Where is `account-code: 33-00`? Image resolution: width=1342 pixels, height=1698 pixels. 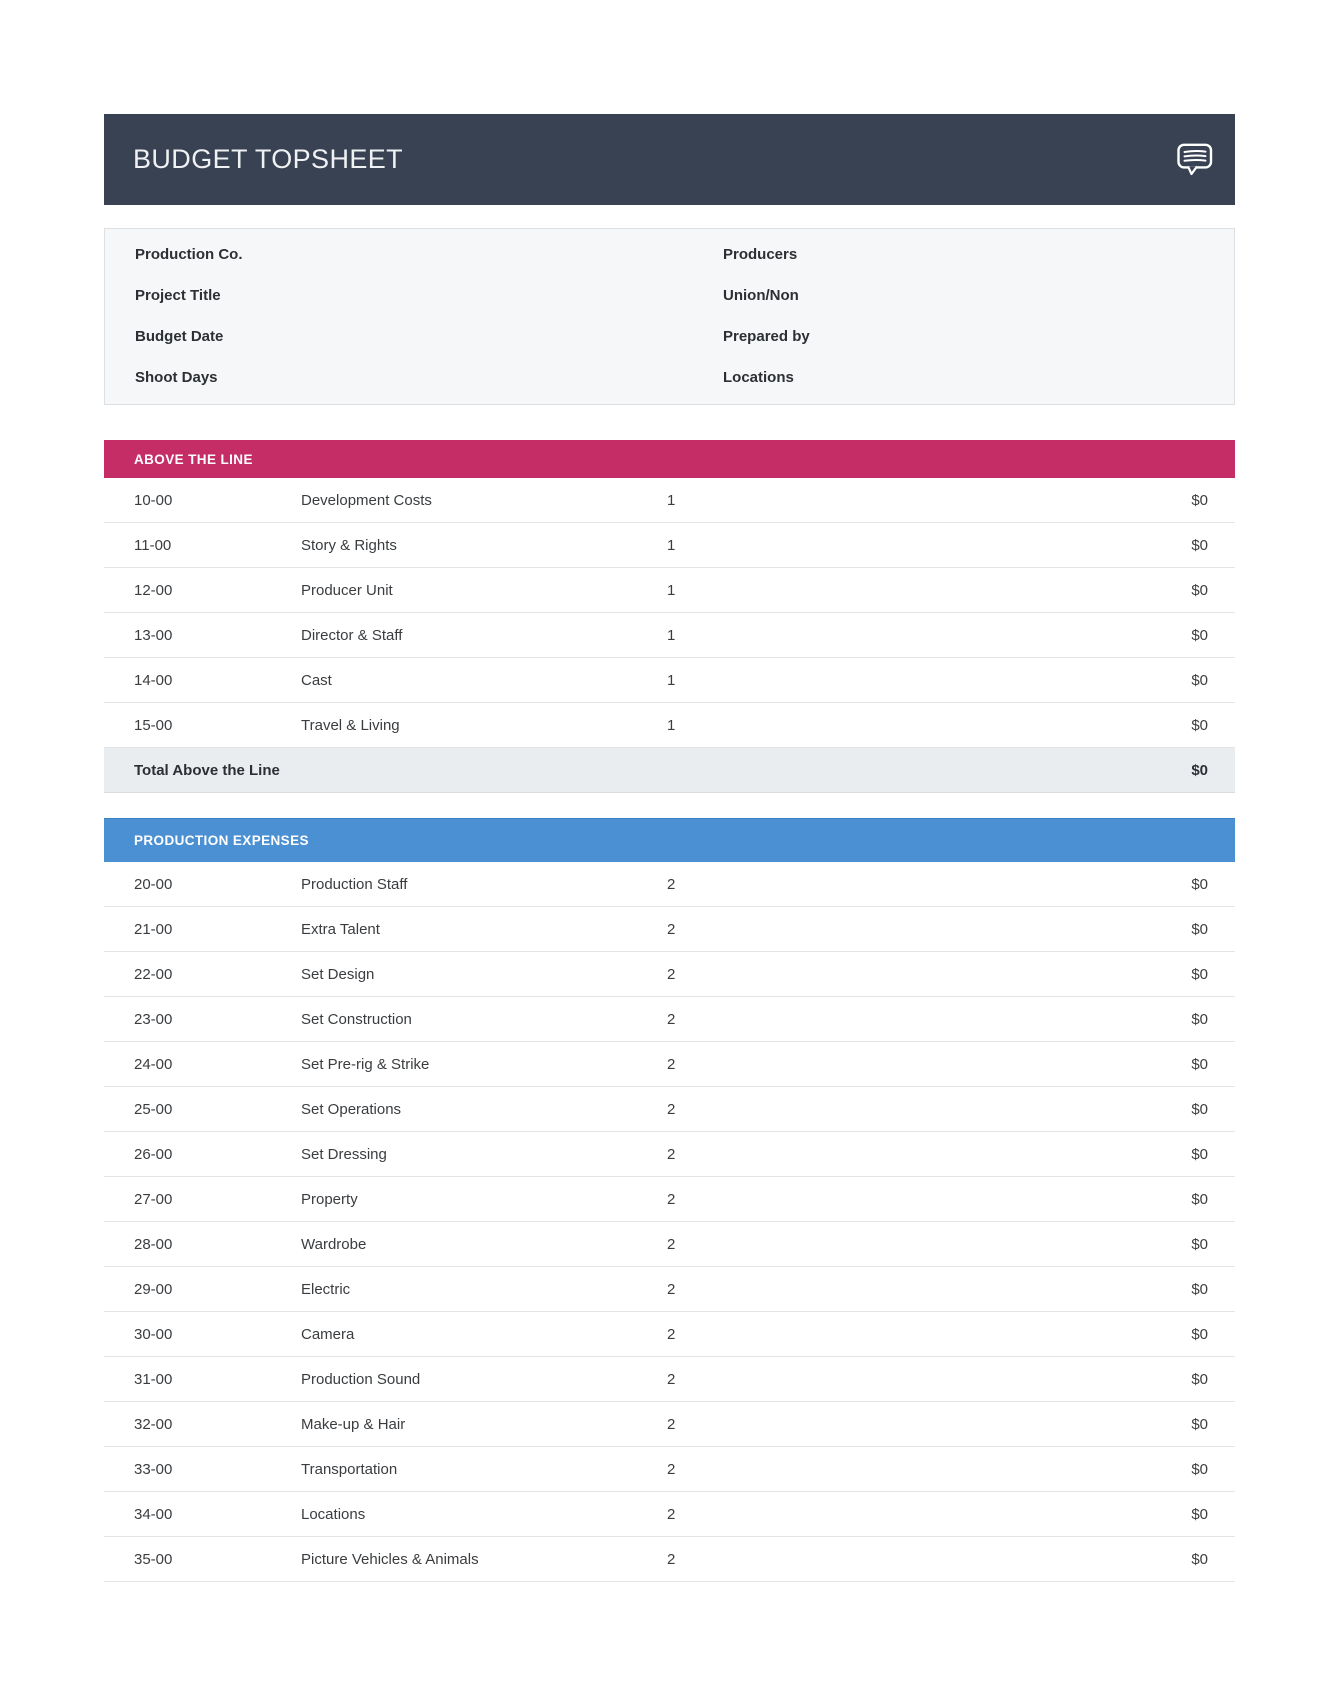
account-code: 33-00 is located at coordinates (153, 1469).